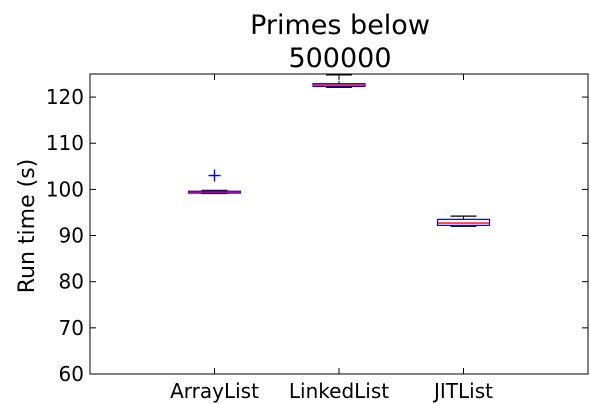 The image size is (590, 404). Describe the element at coordinates (340, 25) in the screenshot. I see `chart-title-line-1: Primes below` at that location.